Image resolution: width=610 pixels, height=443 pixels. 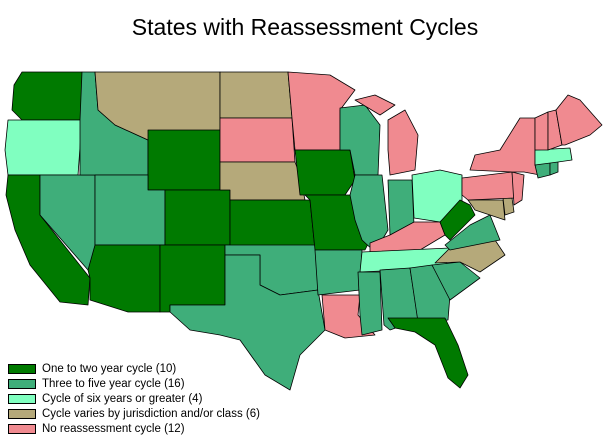 What do you see at coordinates (486, 210) in the screenshot?
I see `state-md` at bounding box center [486, 210].